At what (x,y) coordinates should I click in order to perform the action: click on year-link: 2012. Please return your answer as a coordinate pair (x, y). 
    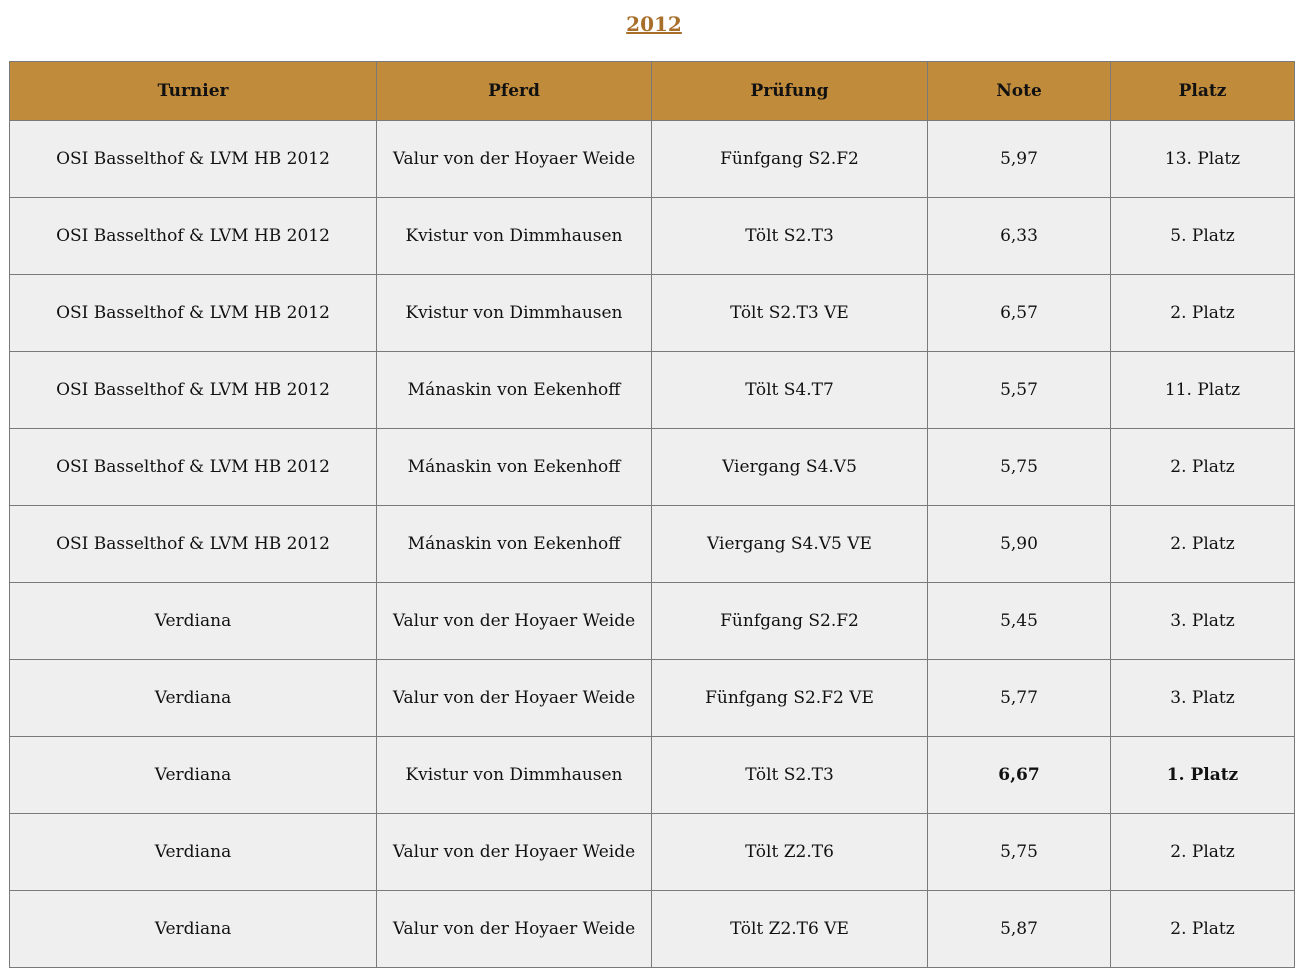
    Looking at the image, I should click on (654, 24).